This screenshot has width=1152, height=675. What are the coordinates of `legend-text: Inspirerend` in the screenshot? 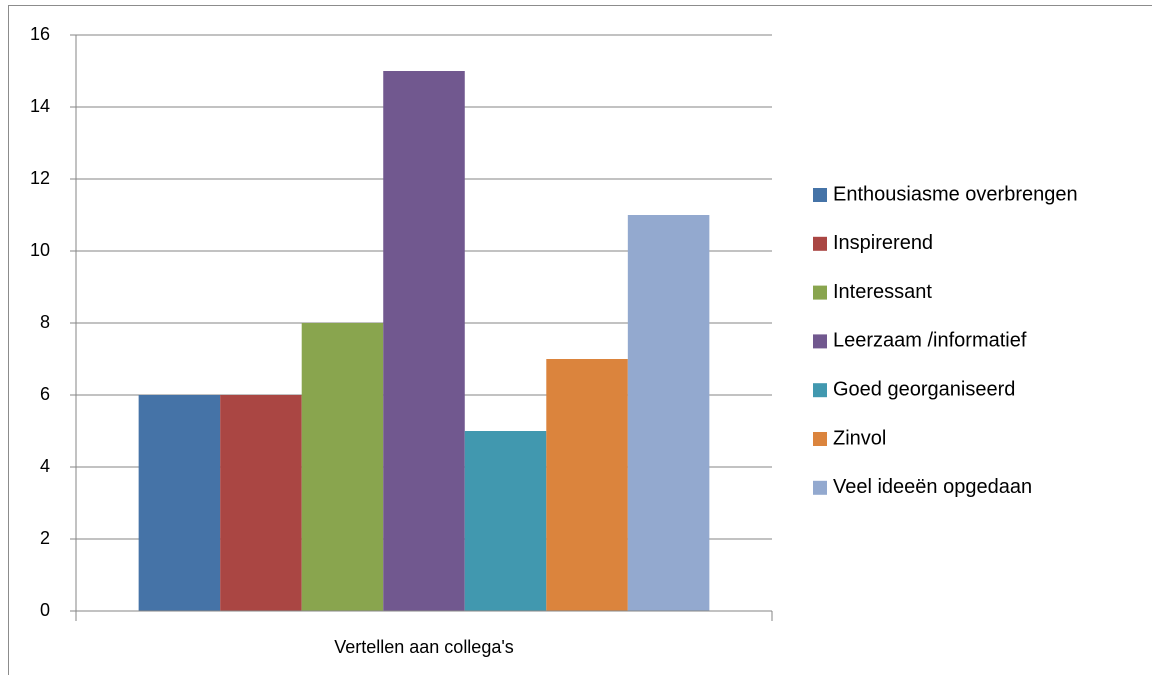 It's located at (883, 243).